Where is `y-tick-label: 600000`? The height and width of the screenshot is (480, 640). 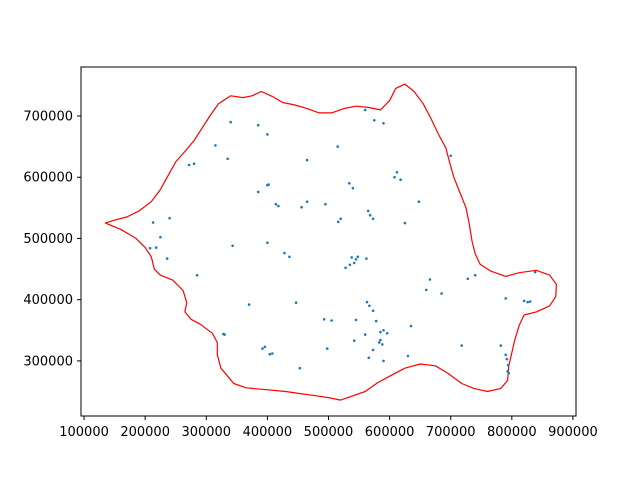
y-tick-label: 600000 is located at coordinates (48, 178).